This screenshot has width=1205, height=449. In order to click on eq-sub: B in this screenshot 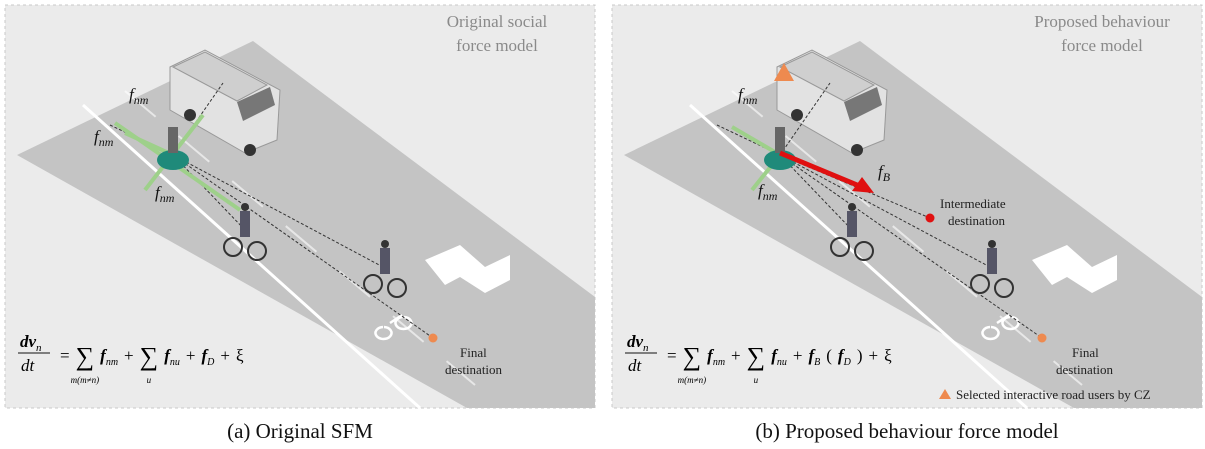, I will do `click(817, 362)`.